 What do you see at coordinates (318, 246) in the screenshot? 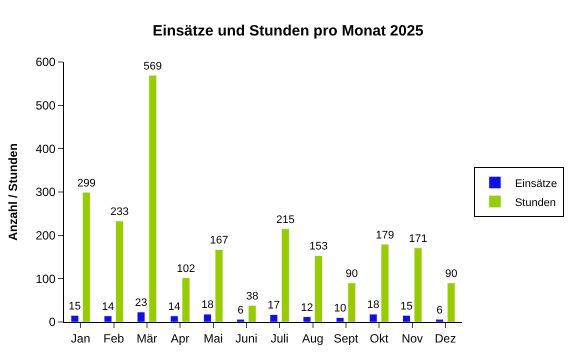
I see `data-label: 153` at bounding box center [318, 246].